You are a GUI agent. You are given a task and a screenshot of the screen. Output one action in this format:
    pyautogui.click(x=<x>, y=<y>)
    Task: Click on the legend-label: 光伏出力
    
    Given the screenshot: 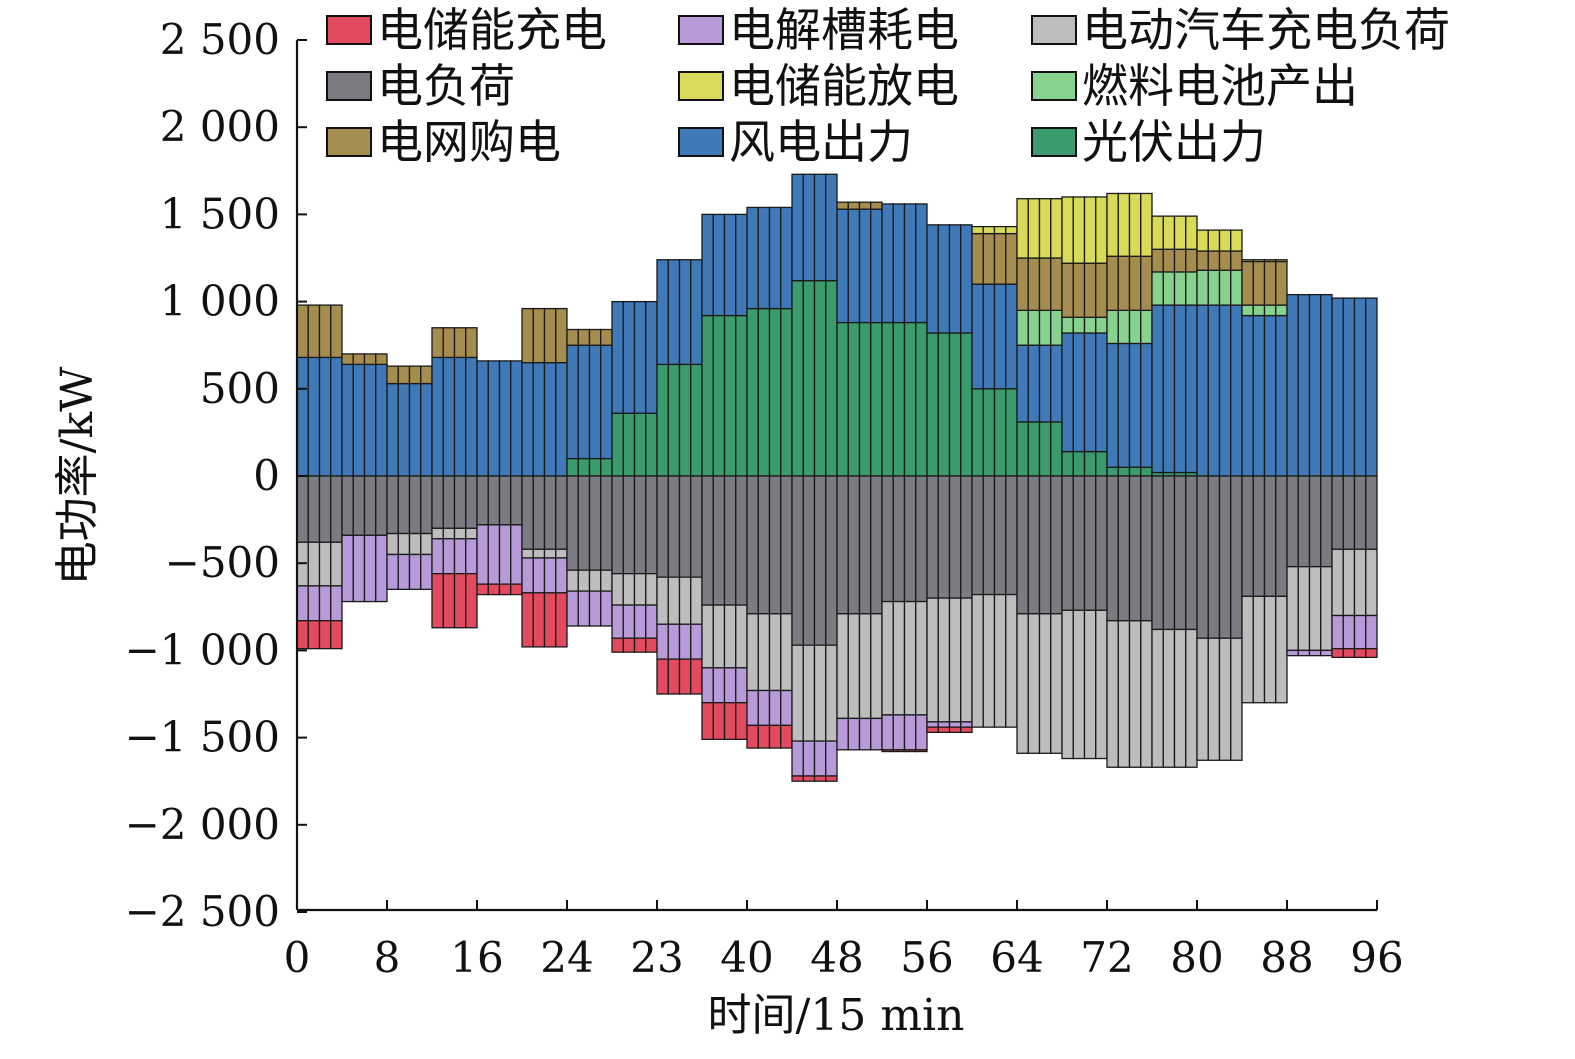 What is the action you would take?
    pyautogui.click(x=1174, y=142)
    